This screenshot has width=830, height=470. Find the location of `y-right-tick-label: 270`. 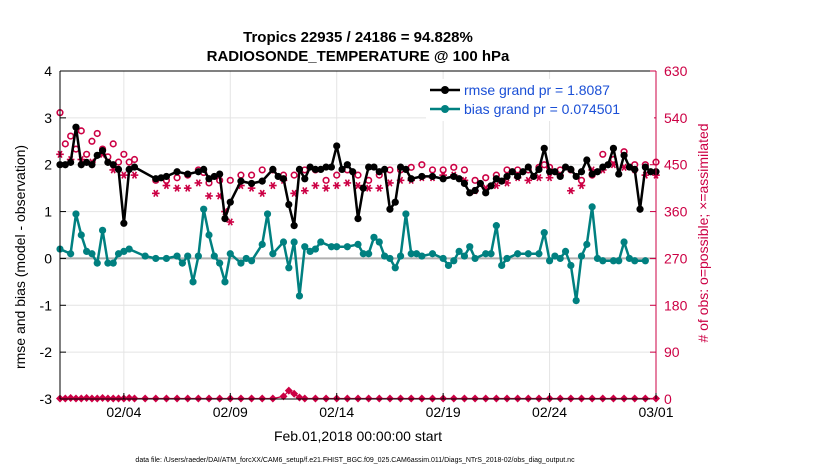

y-right-tick-label: 270 is located at coordinates (676, 258).